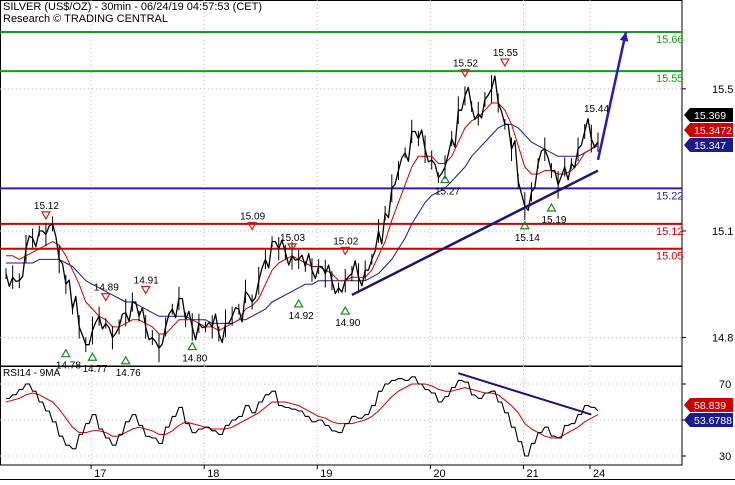 Image resolution: width=735 pixels, height=485 pixels. I want to click on rsi-ma-line, so click(302, 411).